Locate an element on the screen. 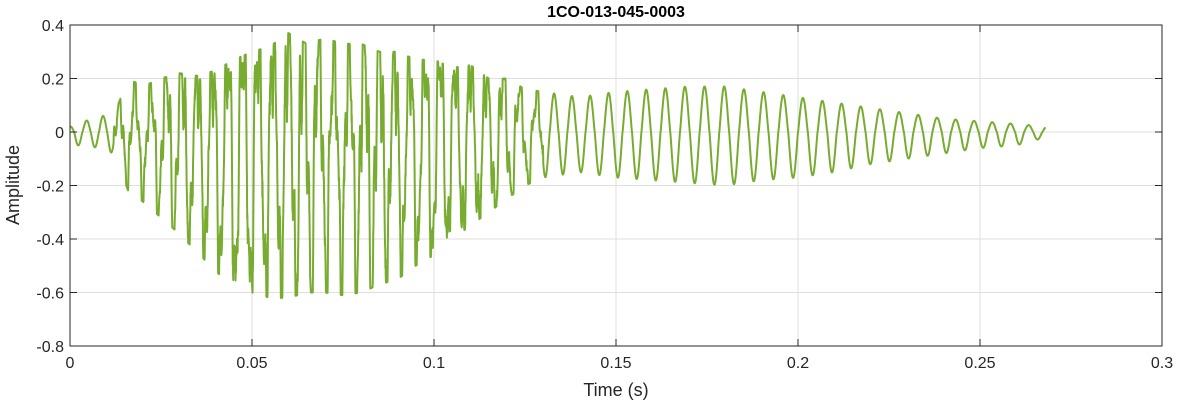 This screenshot has width=1177, height=404. x-tick-label: 0.05 is located at coordinates (251, 363).